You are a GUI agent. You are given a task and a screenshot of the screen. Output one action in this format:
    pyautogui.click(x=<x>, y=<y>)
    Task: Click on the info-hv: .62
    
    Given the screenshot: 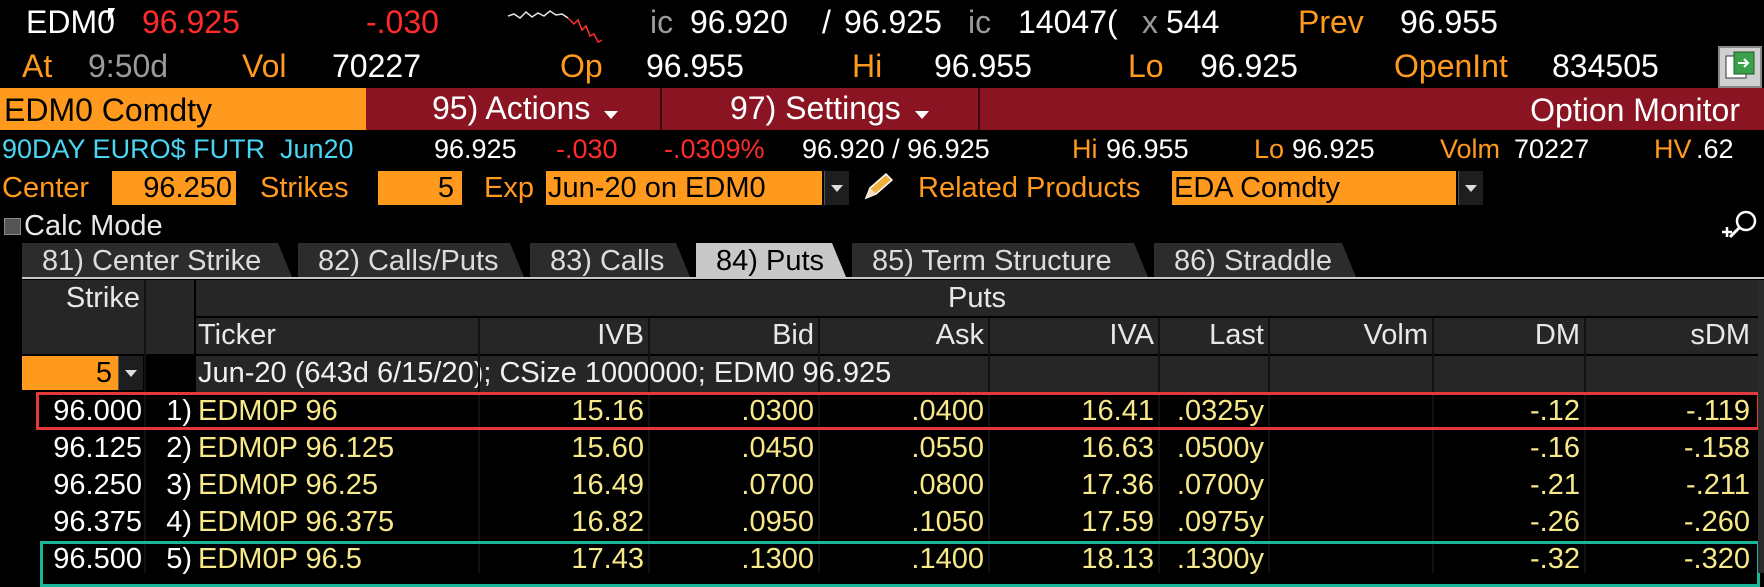 What is the action you would take?
    pyautogui.click(x=1715, y=149)
    